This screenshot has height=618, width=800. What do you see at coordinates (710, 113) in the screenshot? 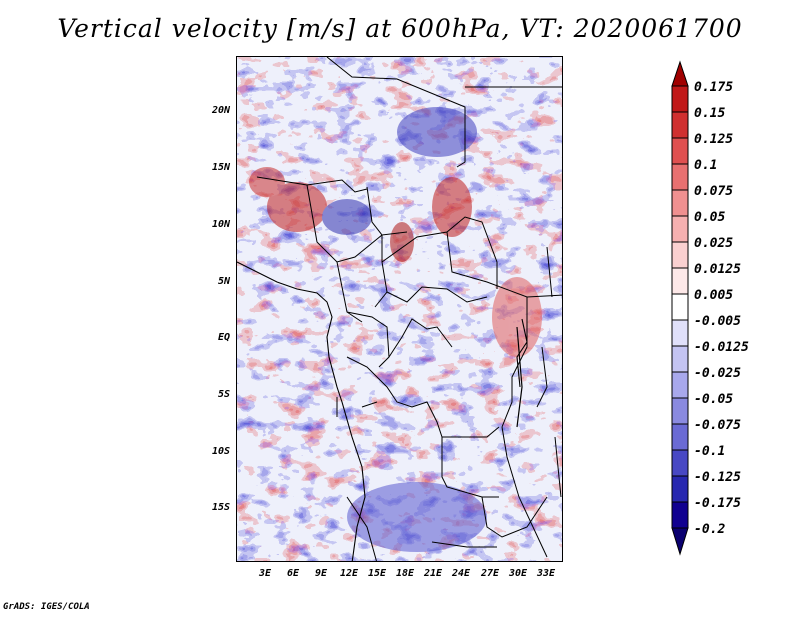
I see `colorbar-label: 0.15` at bounding box center [710, 113].